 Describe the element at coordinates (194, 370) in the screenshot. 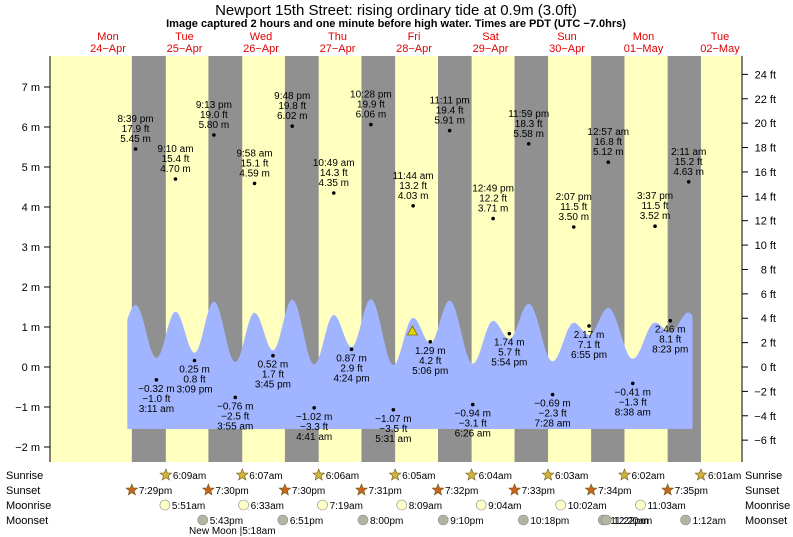

I see `extreme-label-1: 0.25 m` at that location.